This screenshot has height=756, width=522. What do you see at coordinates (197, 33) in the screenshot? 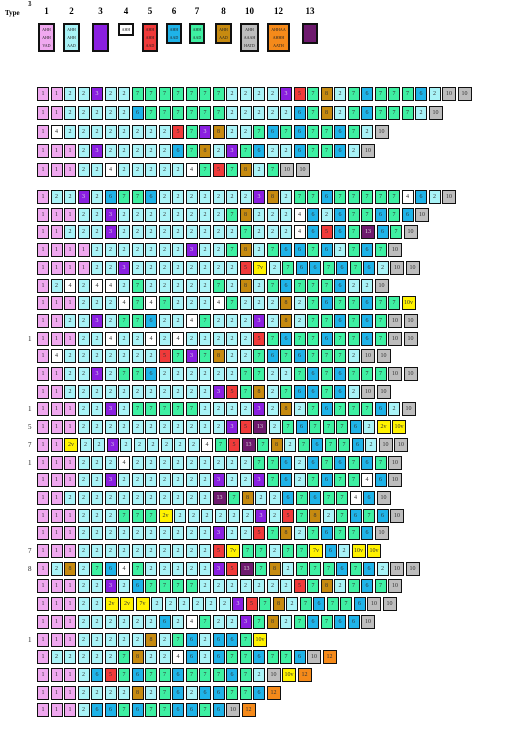
I see `legend-type-box: AHH AAD` at bounding box center [197, 33].